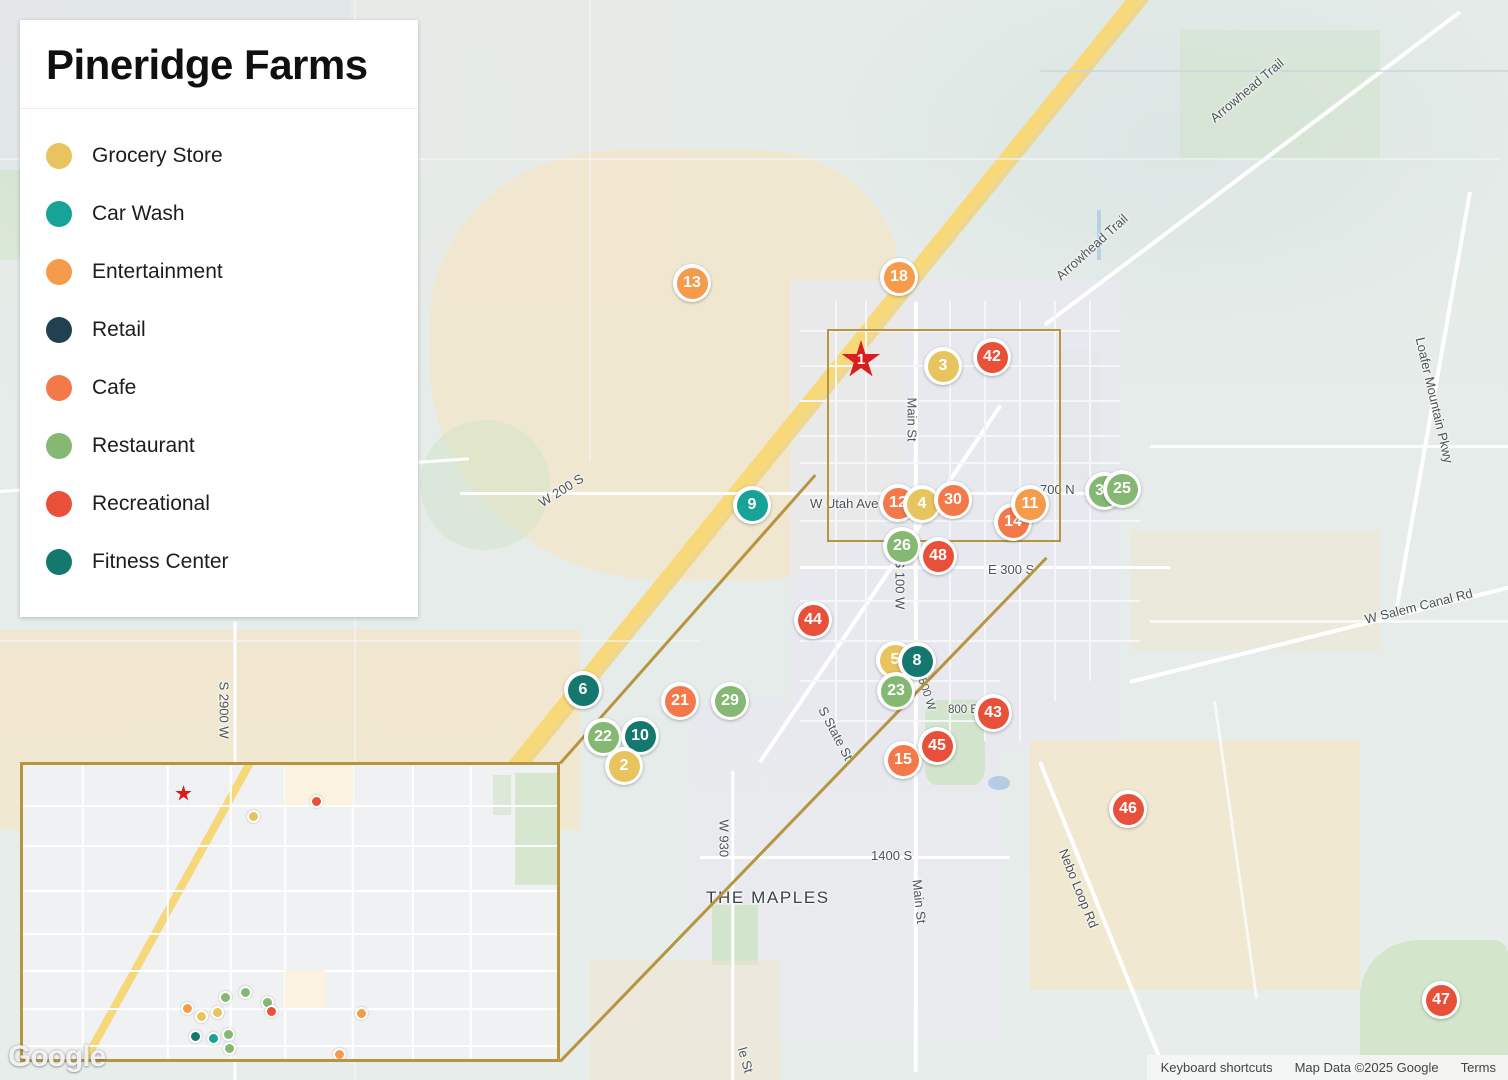  I want to click on map-marker-pin-icon: 13, so click(692, 283).